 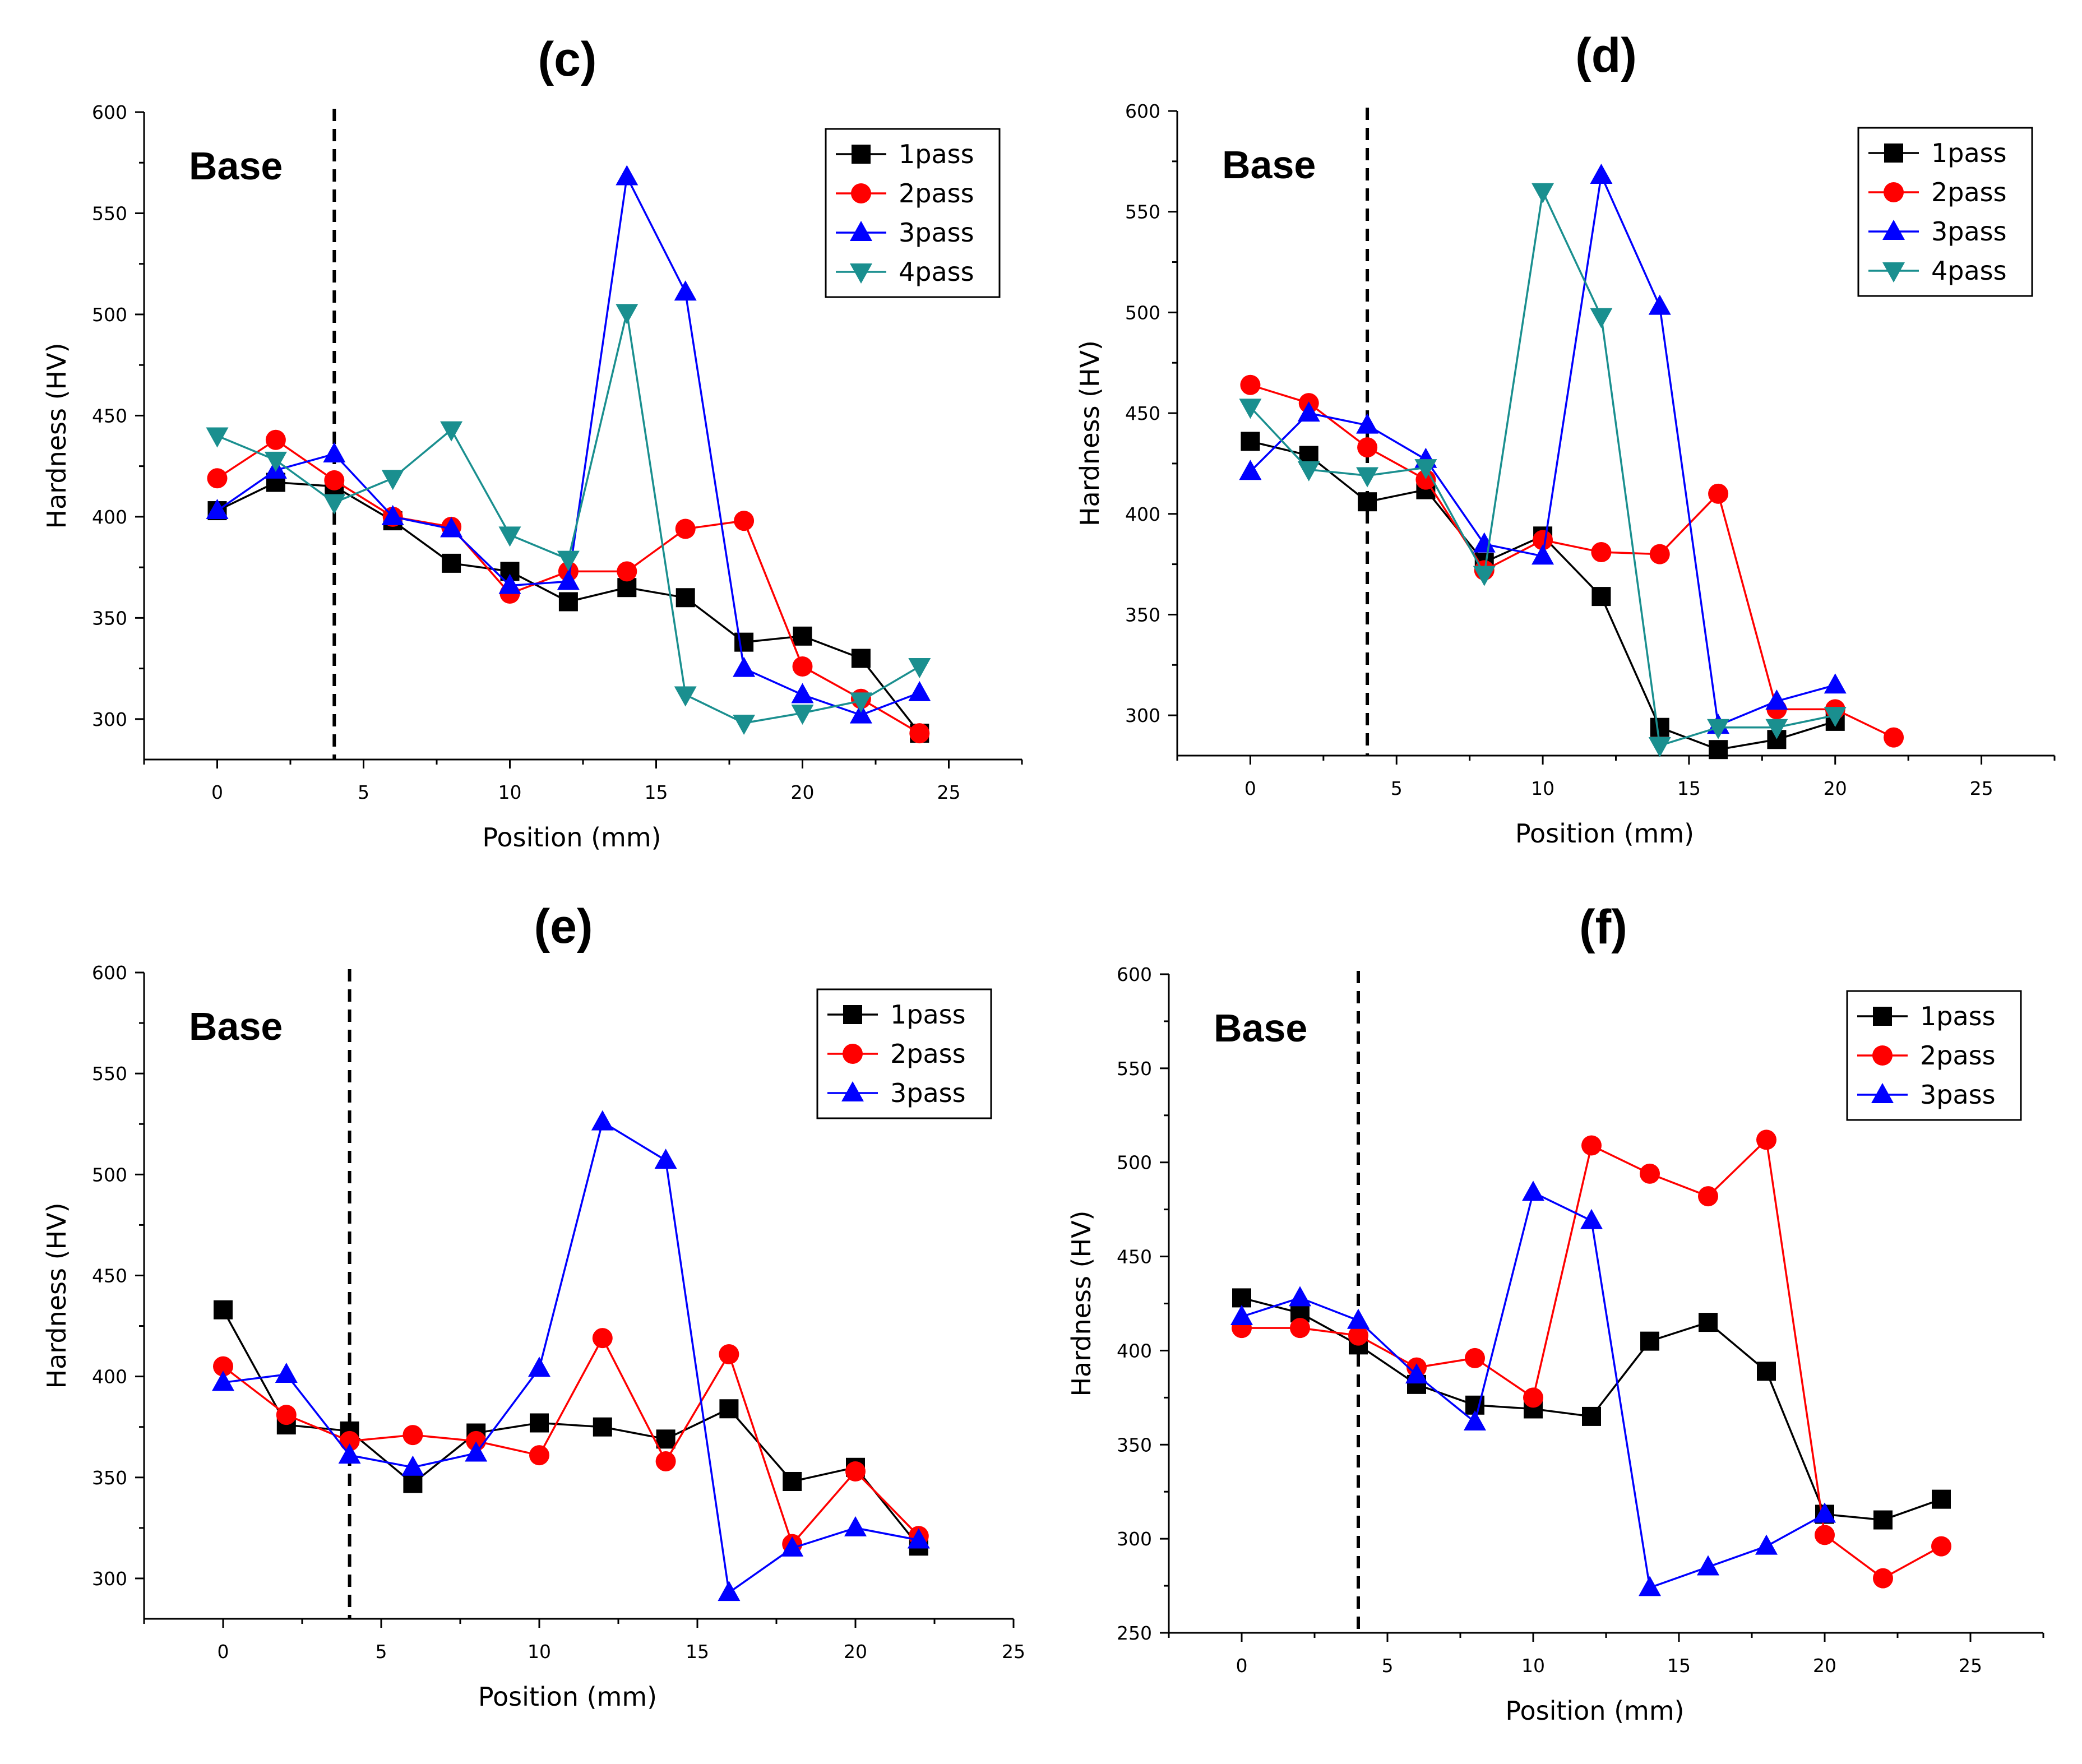 What do you see at coordinates (1603, 927) in the screenshot?
I see `chart-title: (f)` at bounding box center [1603, 927].